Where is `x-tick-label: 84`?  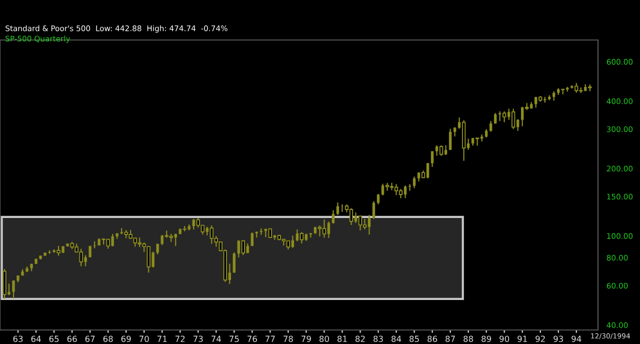
x-tick-label: 84 is located at coordinates (397, 339).